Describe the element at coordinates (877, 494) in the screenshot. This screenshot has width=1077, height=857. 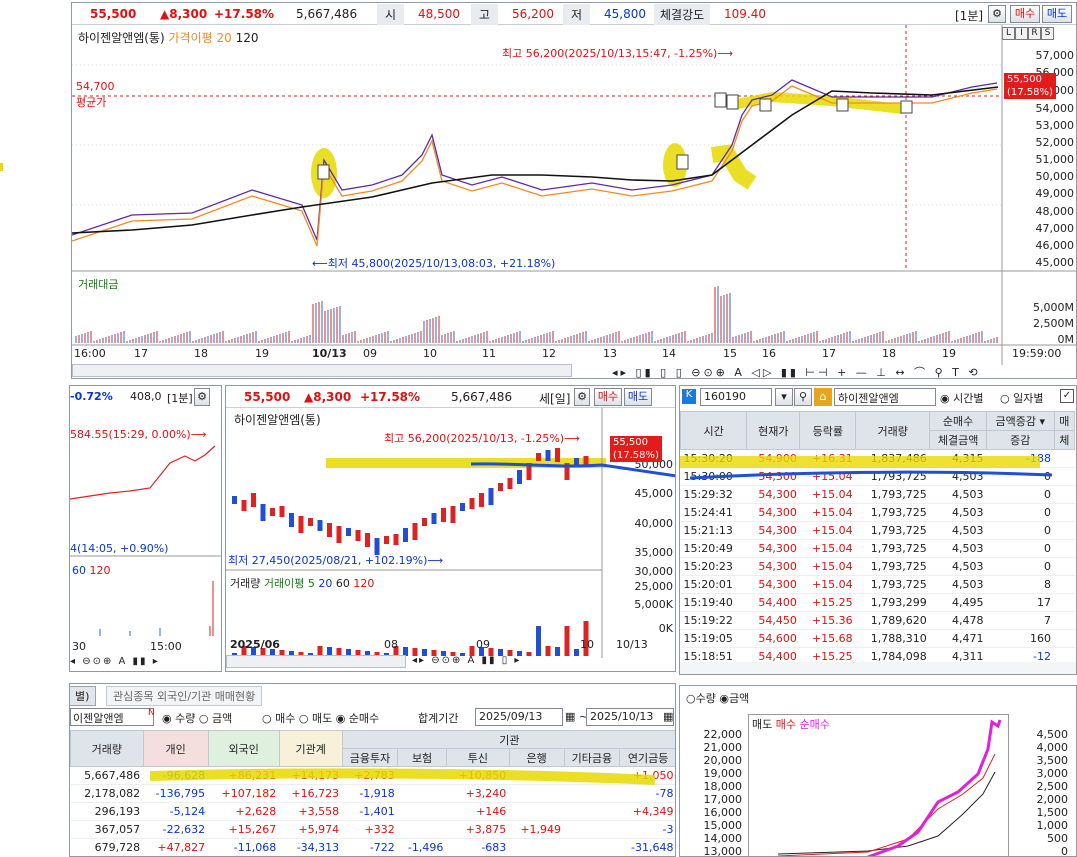
I see `tick-row: 15:29:32 54,300 +15.04 1,793,725 4,503 0` at that location.